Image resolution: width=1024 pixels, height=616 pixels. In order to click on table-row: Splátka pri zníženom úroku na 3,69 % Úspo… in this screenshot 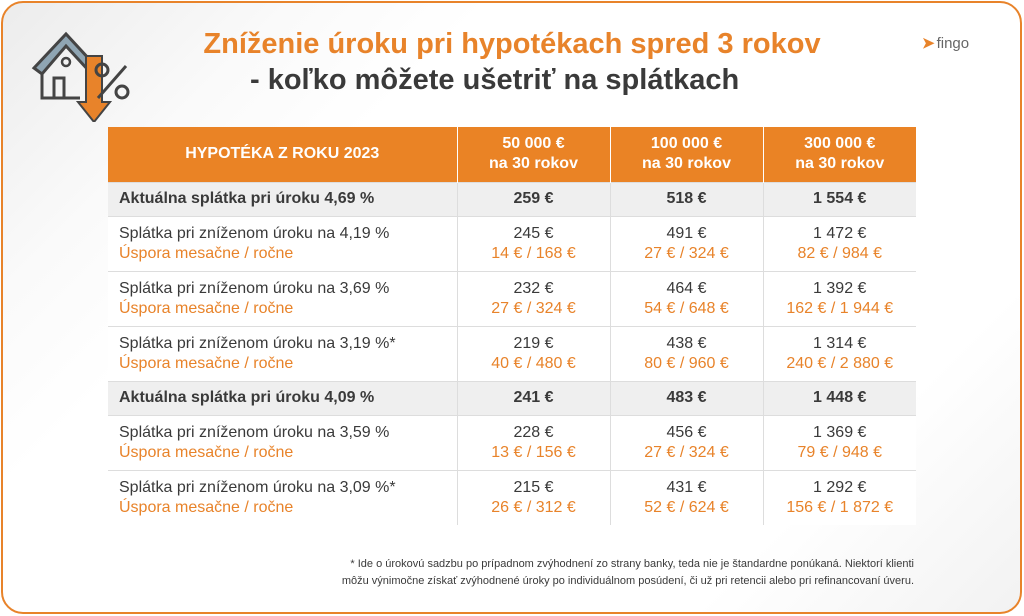, I will do `click(512, 298)`.